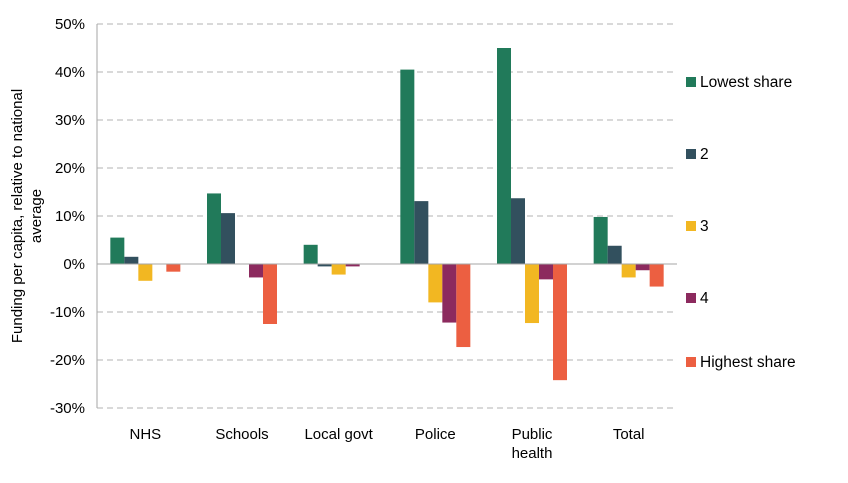  I want to click on x-tick-label: Public, so click(532, 434).